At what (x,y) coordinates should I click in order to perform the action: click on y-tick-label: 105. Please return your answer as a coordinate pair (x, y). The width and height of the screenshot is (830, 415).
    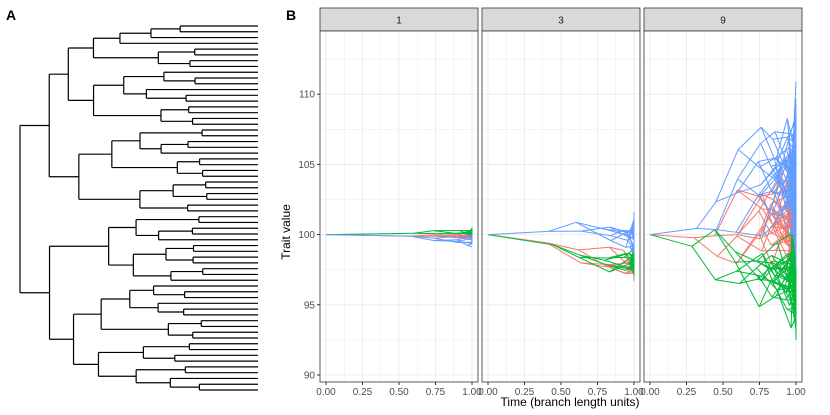
    Looking at the image, I should click on (306, 165).